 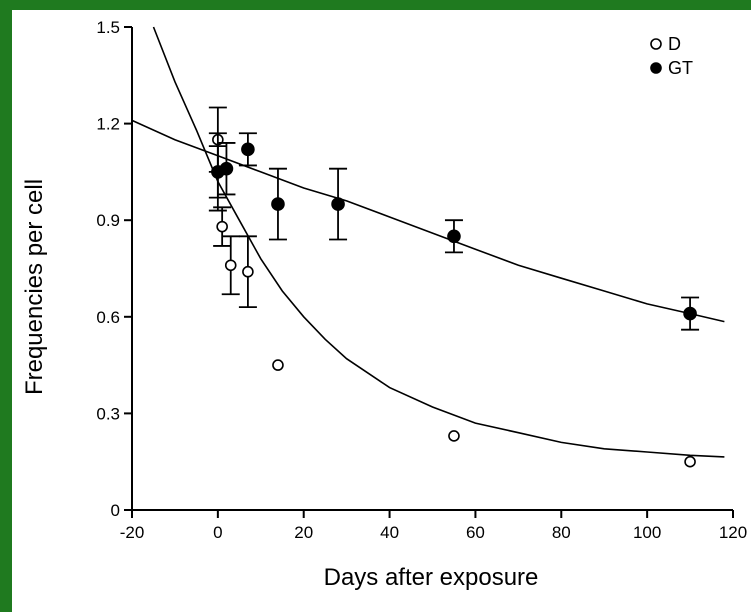 What do you see at coordinates (217, 532) in the screenshot?
I see `x-tick-label: 0` at bounding box center [217, 532].